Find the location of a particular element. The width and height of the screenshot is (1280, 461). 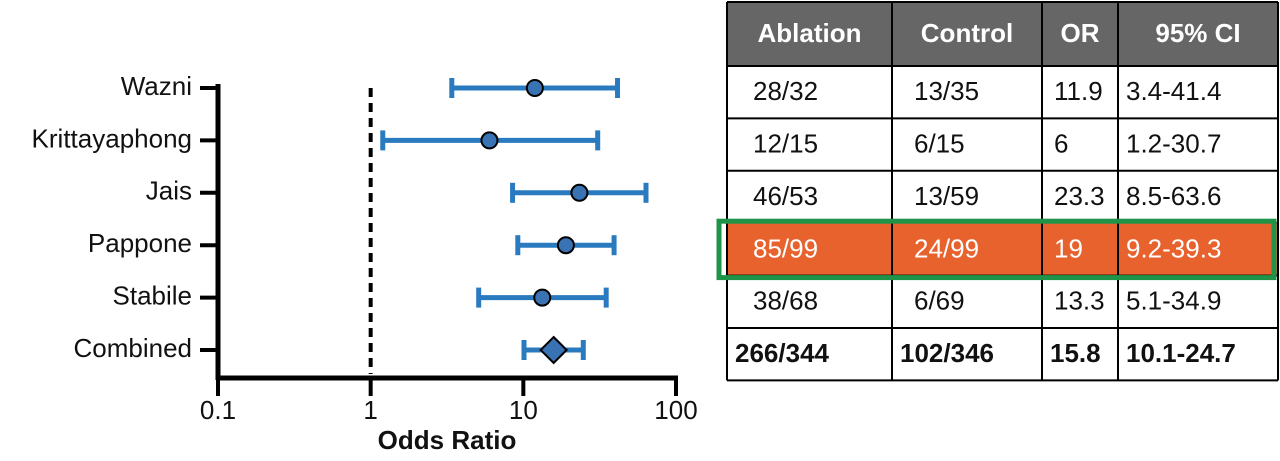

x-tick-label: 1 is located at coordinates (370, 410).